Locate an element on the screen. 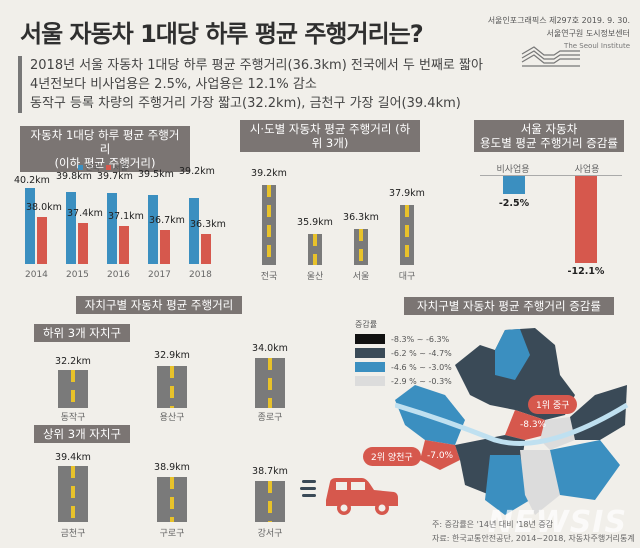 The height and width of the screenshot is (548, 640). district-chart-title: 자치구별 자동차 평균 주행거리 is located at coordinates (159, 305).